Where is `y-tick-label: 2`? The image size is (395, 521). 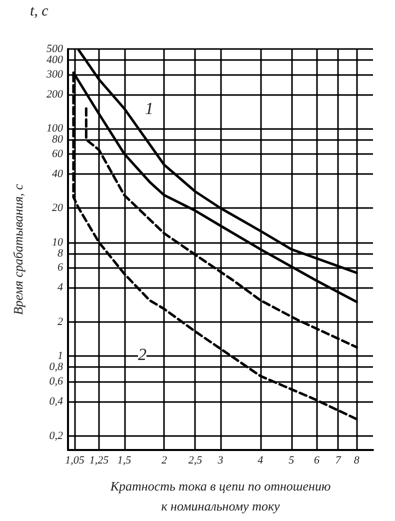 y-tick-label: 2 is located at coordinates (61, 322).